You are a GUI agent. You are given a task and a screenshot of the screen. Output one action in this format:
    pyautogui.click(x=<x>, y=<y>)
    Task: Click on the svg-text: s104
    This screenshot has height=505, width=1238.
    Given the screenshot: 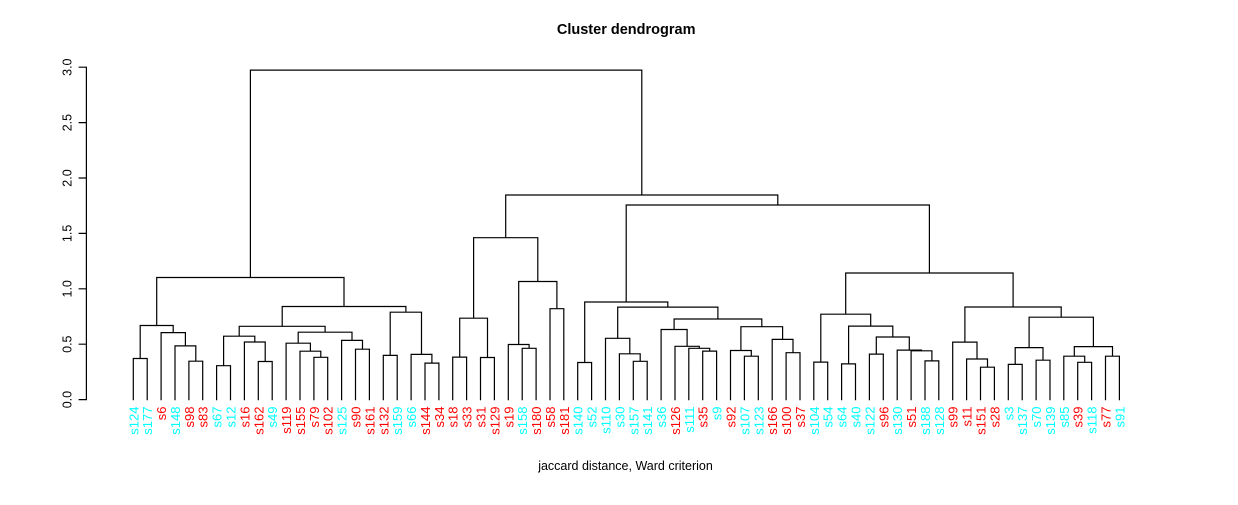 What is the action you would take?
    pyautogui.click(x=814, y=421)
    